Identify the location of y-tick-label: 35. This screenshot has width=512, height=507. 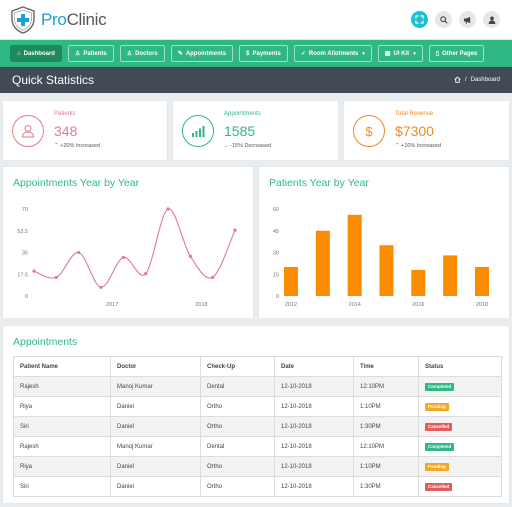
(25, 254).